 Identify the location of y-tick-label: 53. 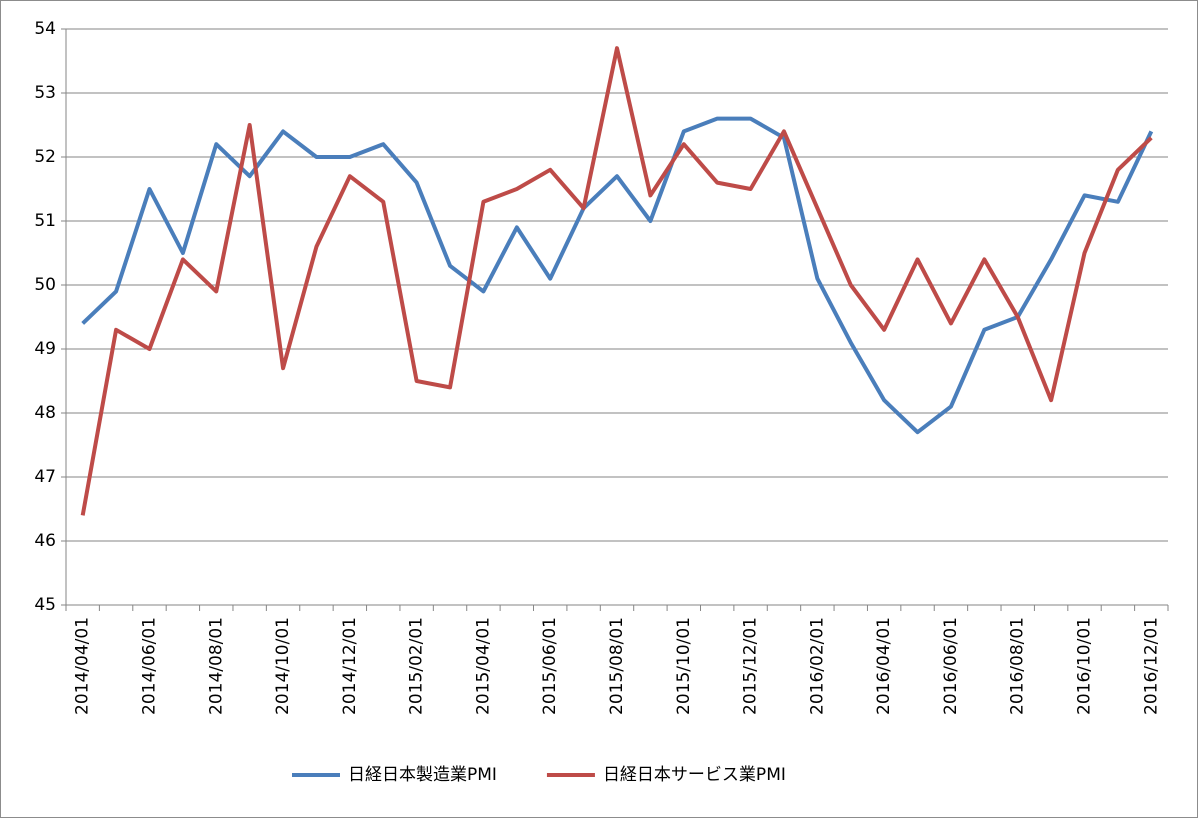
(45, 93).